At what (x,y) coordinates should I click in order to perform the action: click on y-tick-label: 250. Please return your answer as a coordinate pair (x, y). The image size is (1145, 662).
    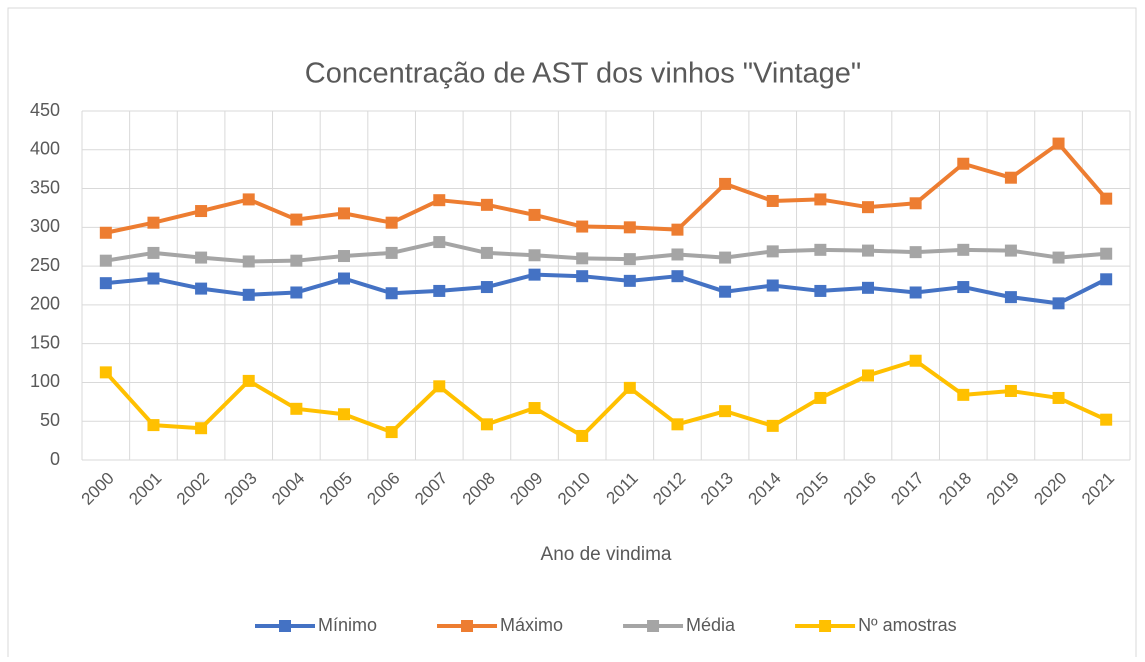
    Looking at the image, I should click on (45, 265).